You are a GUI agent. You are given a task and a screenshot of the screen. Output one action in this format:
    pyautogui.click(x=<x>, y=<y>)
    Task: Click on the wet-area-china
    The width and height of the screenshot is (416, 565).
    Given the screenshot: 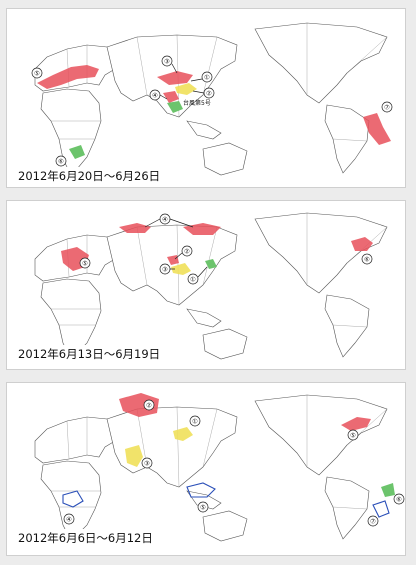 What is the action you would take?
    pyautogui.click(x=175, y=107)
    